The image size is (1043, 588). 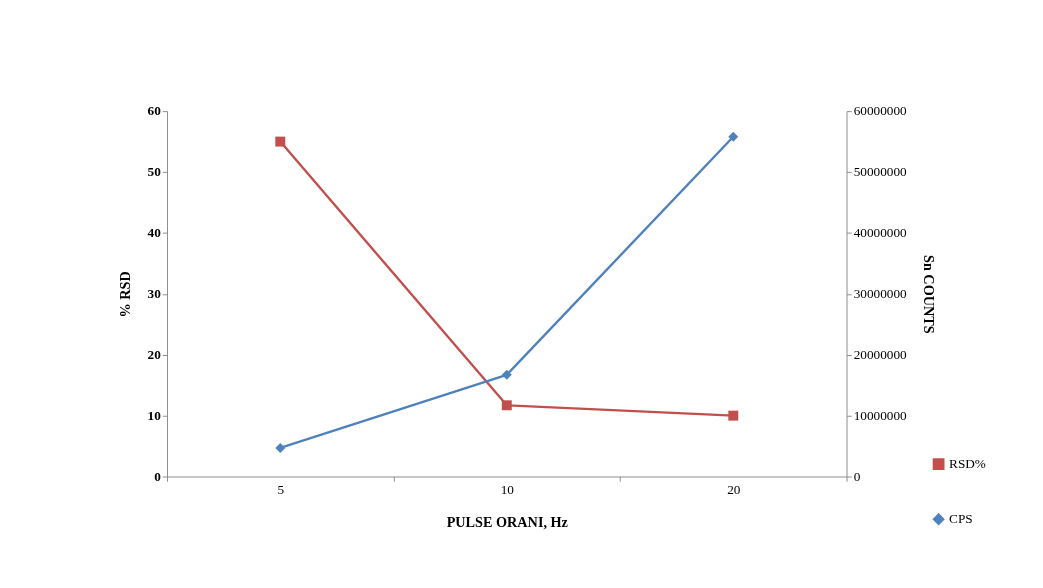 What do you see at coordinates (125, 294) in the screenshot?
I see `y-axis-title: % RSD` at bounding box center [125, 294].